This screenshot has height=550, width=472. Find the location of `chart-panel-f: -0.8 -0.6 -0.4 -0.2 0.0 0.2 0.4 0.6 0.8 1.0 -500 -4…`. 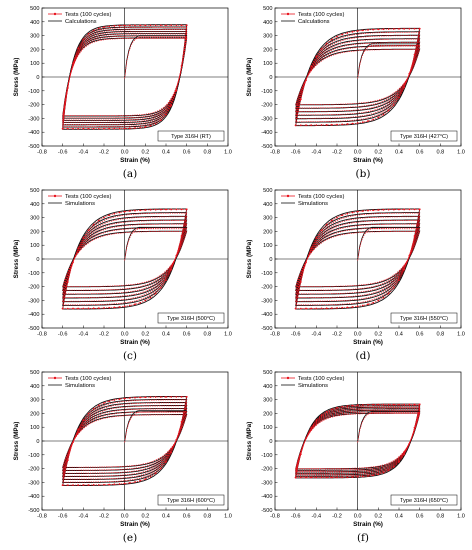

chart-panel-f: -0.8 -0.6 -0.4 -0.2 0.0 0.2 0.4 0.6 0.8 1.0 -500 -4… is located at coordinates (355, 457).